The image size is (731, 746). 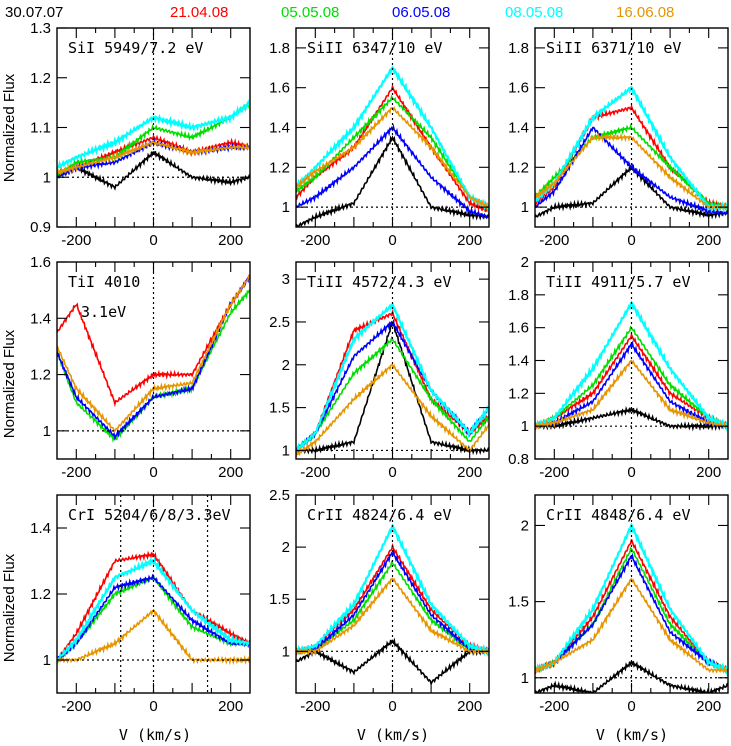 I want to click on y-tick-label: 3, so click(x=286, y=279).